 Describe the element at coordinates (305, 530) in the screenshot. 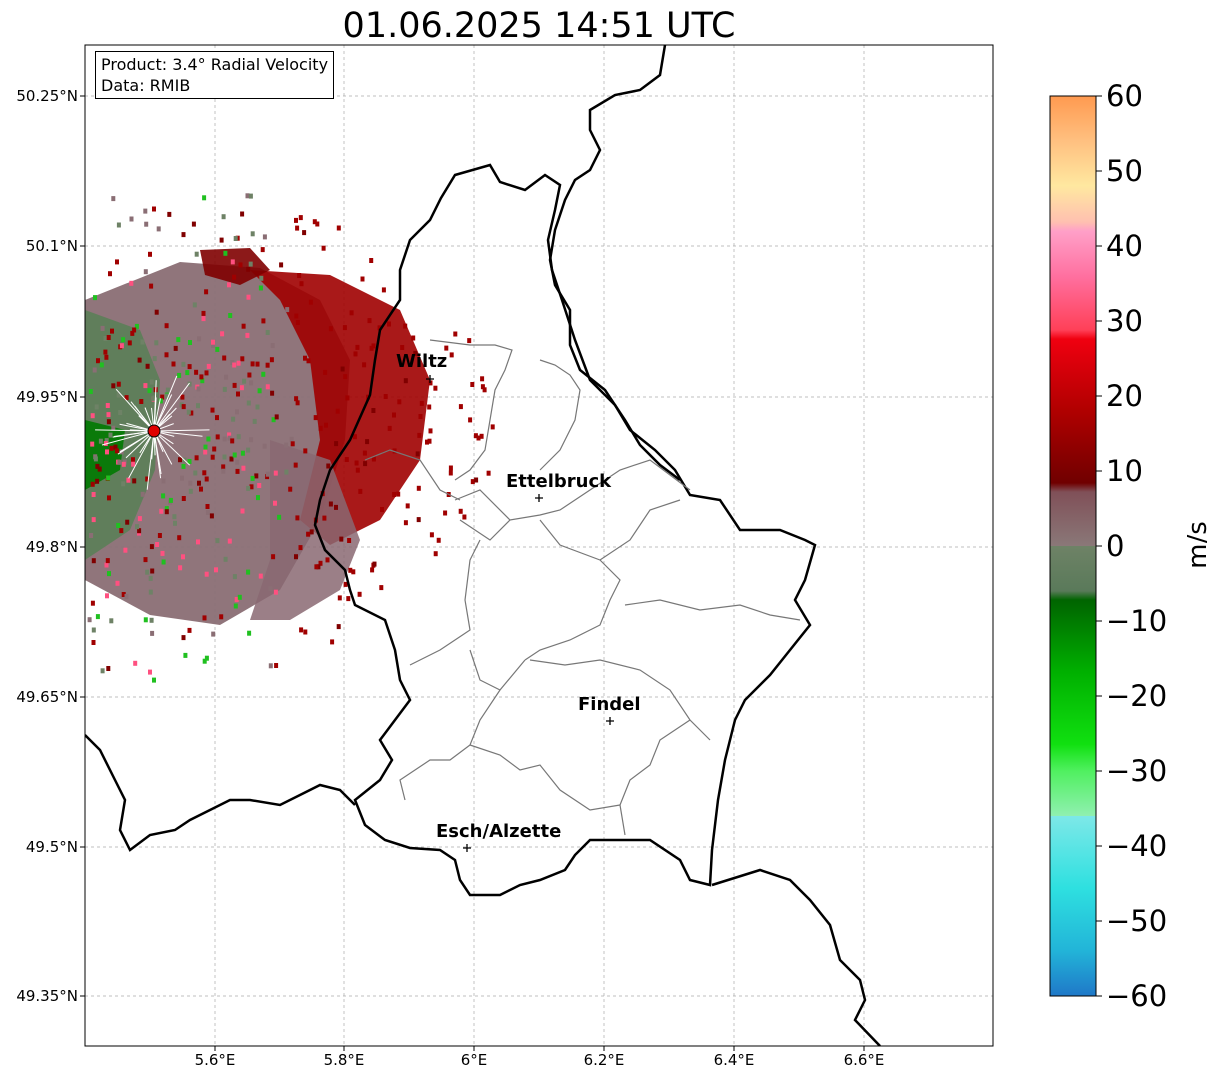

I see `echo-near-zero-south` at that location.